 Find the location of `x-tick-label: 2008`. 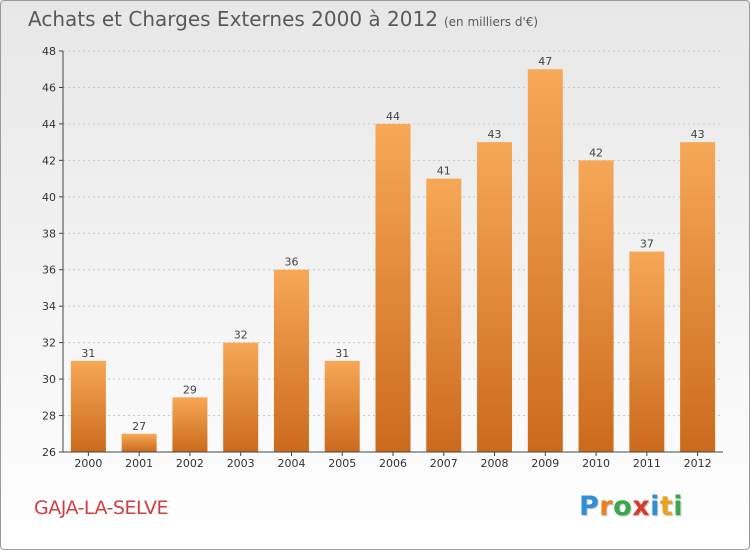

x-tick-label: 2008 is located at coordinates (495, 463).